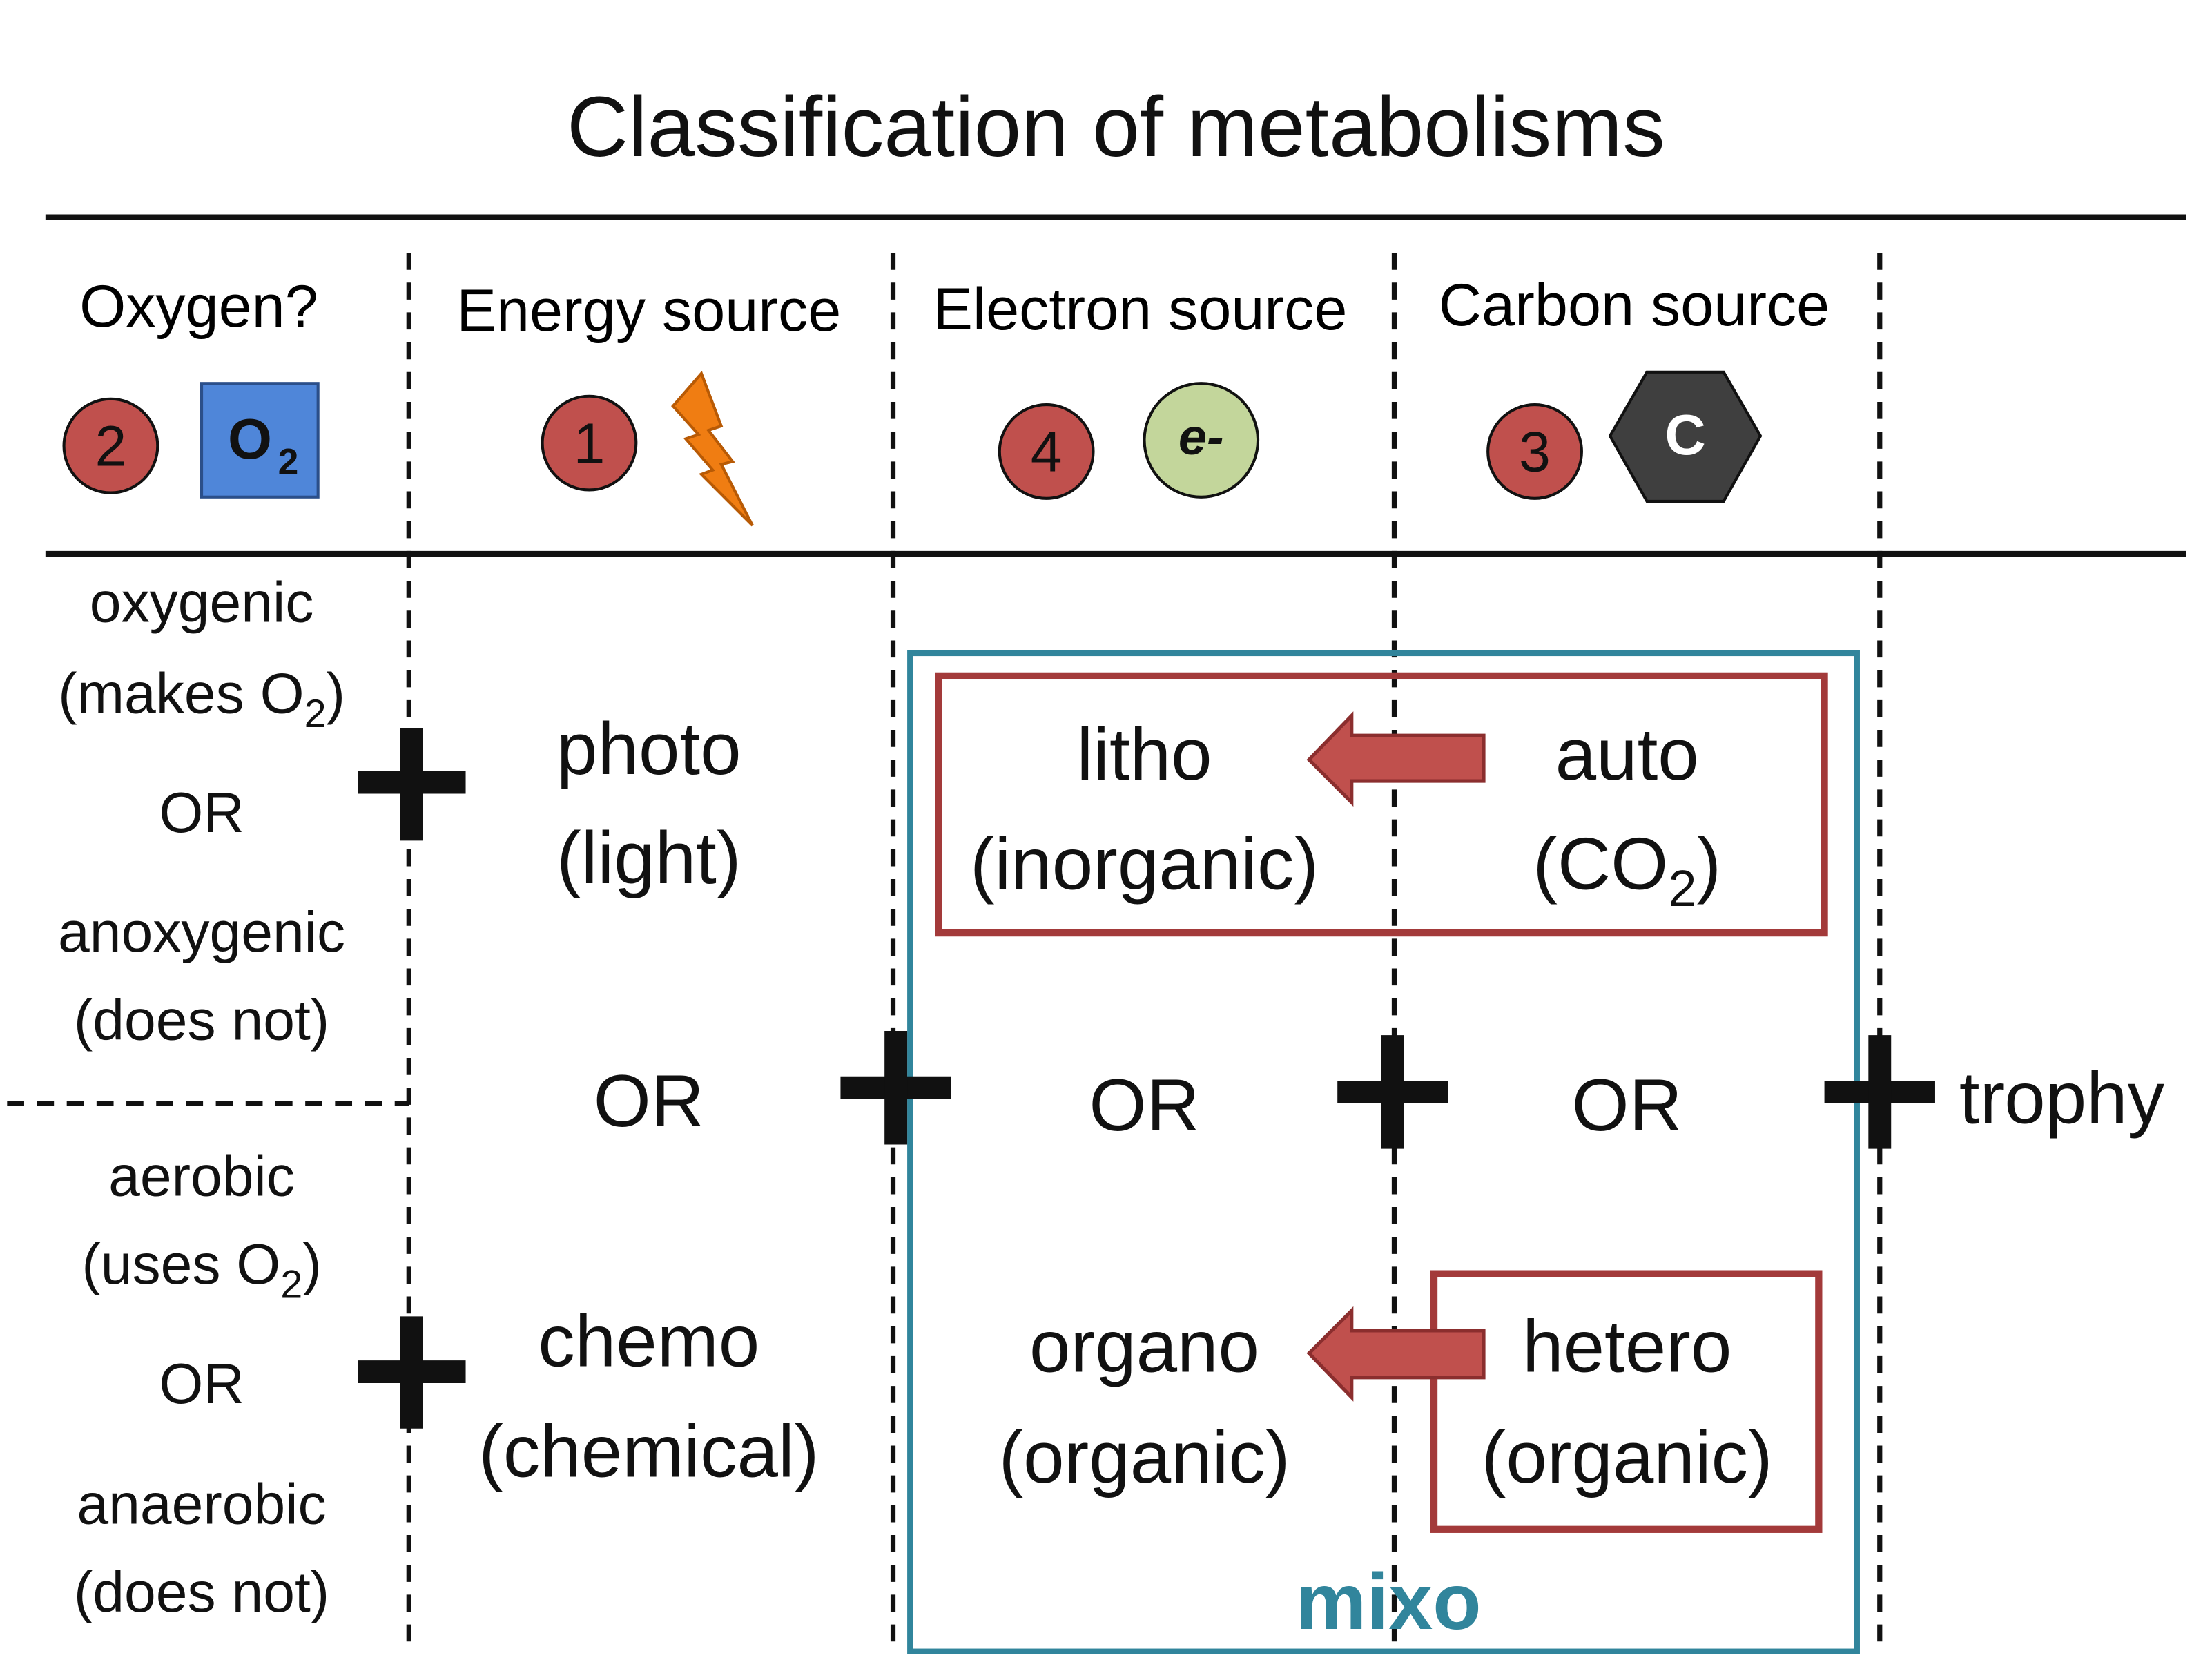 This screenshot has height=1660, width=2212. What do you see at coordinates (1627, 754) in the screenshot?
I see `label-auto: auto` at bounding box center [1627, 754].